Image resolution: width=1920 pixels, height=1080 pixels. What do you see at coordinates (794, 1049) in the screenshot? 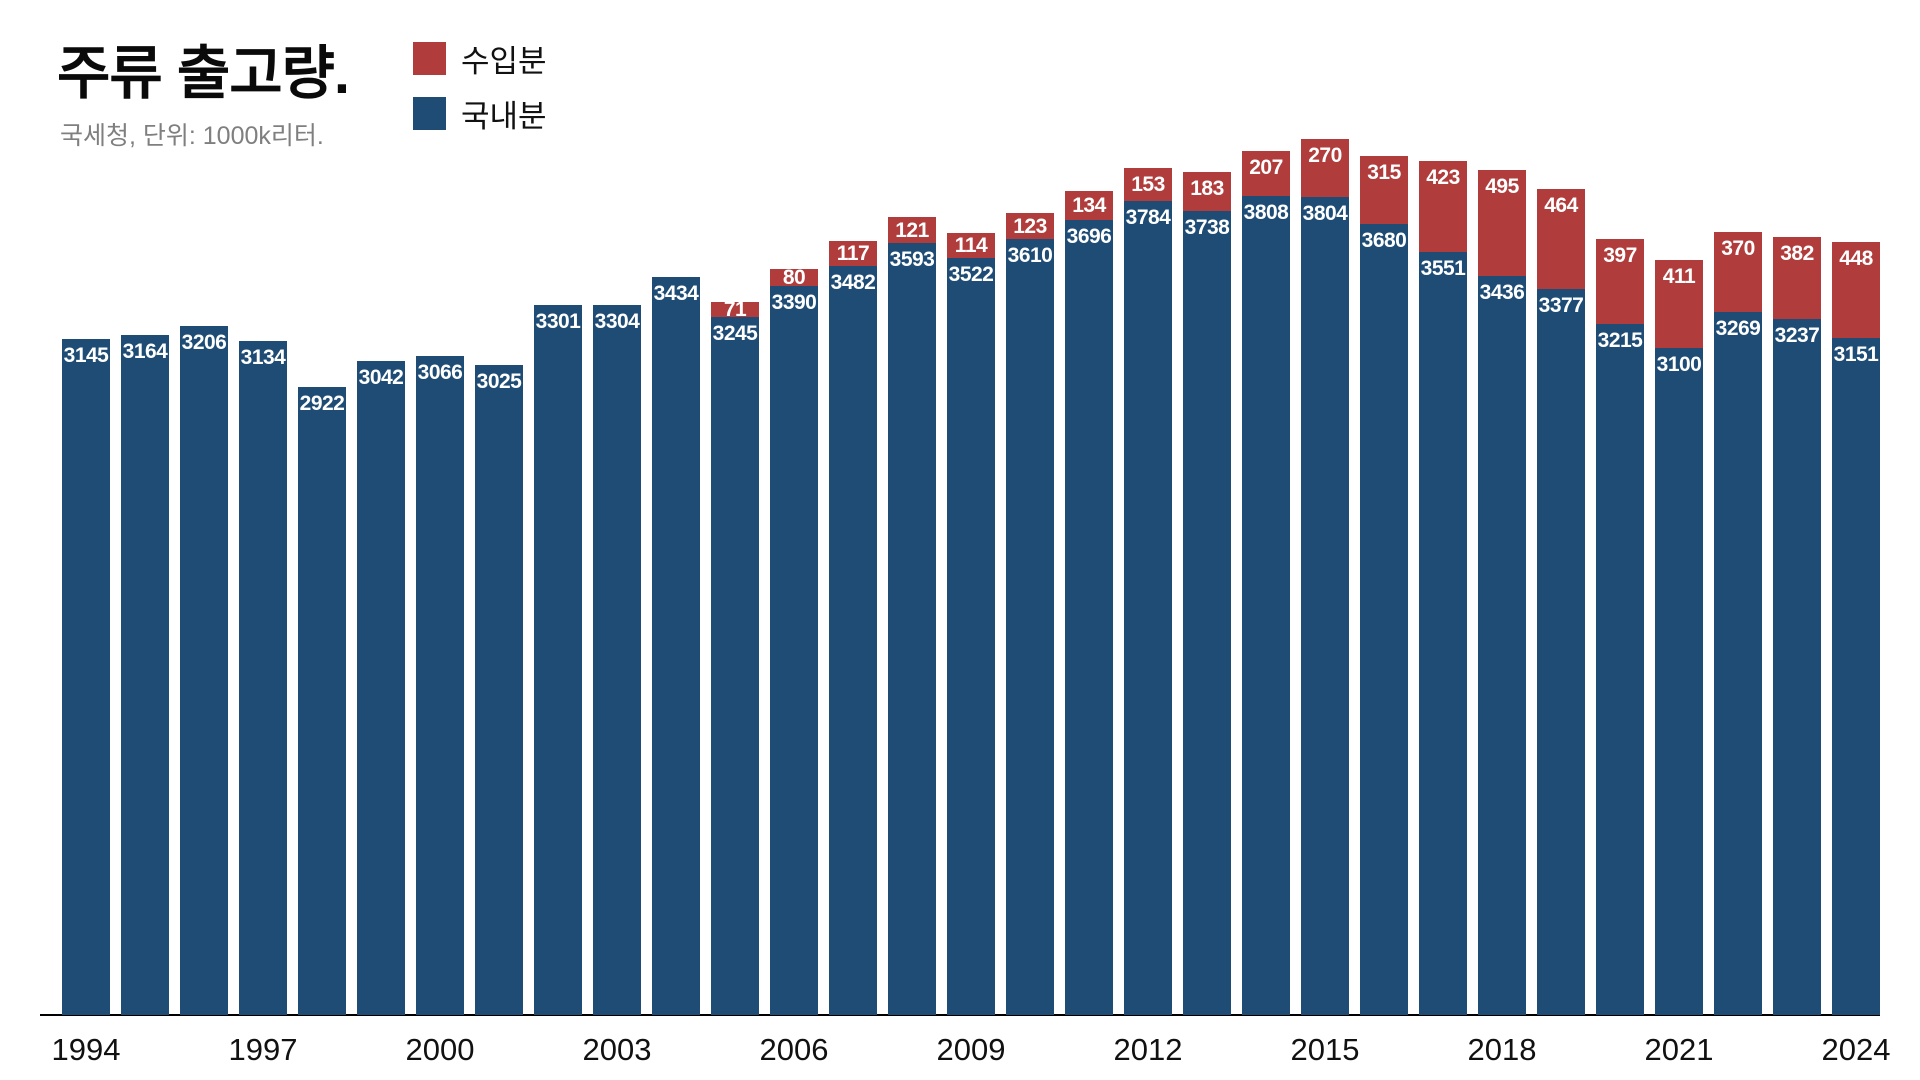
I see `x-axis-label-2006: 2006` at bounding box center [794, 1049].